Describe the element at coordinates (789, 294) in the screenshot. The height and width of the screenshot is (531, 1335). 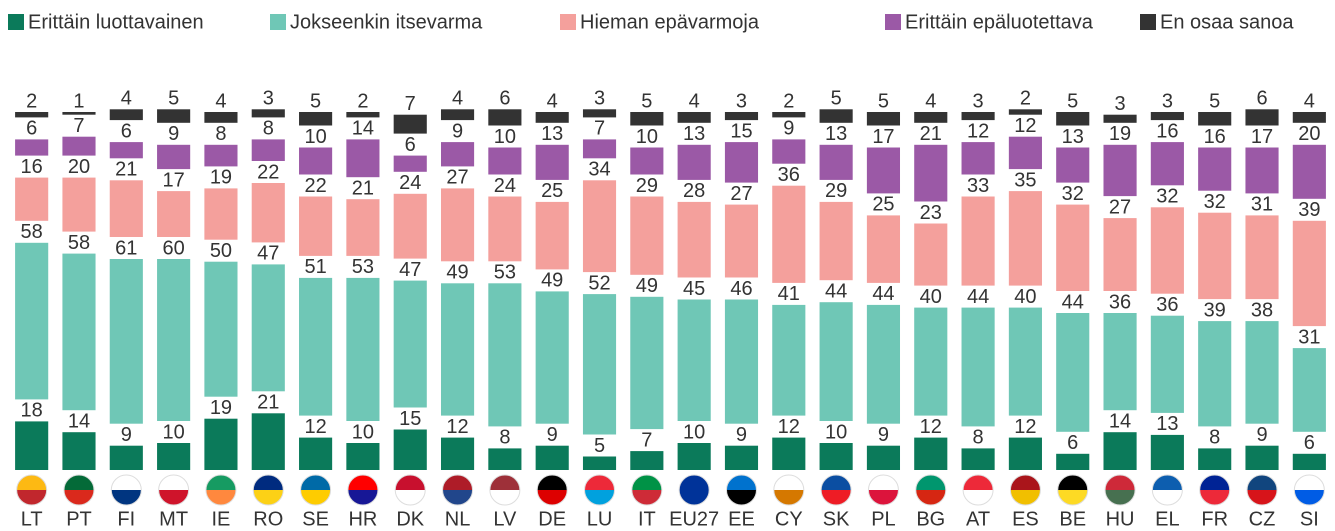
I see `value-label: 41` at that location.